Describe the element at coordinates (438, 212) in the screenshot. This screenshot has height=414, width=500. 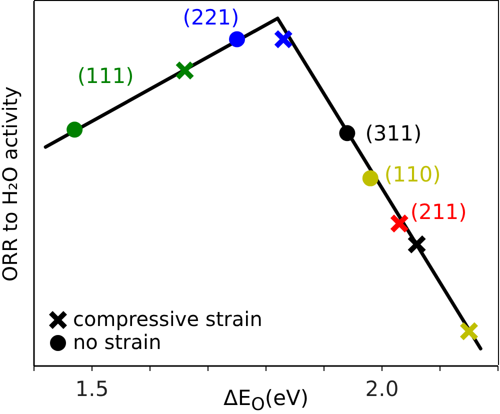
I see `annotation: (211)` at that location.